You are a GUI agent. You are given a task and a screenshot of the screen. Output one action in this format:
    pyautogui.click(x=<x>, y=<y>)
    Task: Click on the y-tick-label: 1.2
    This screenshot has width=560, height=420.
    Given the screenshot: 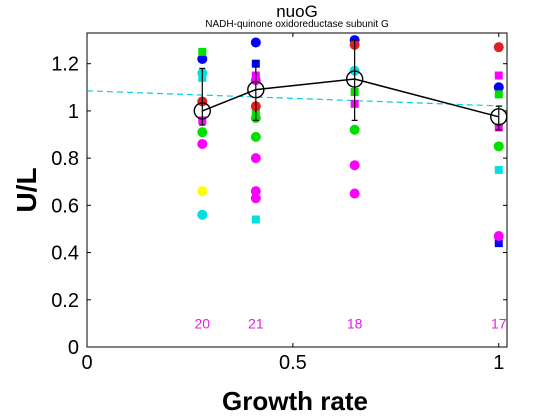 What is the action you would take?
    pyautogui.click(x=65, y=65)
    